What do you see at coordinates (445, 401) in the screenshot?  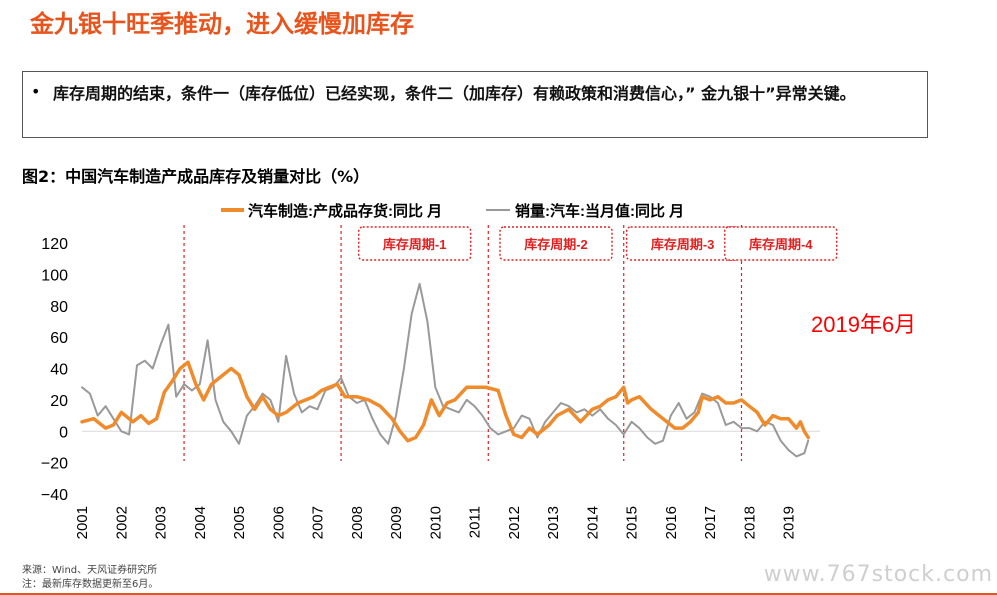 I see `inventory-series-line` at bounding box center [445, 401].